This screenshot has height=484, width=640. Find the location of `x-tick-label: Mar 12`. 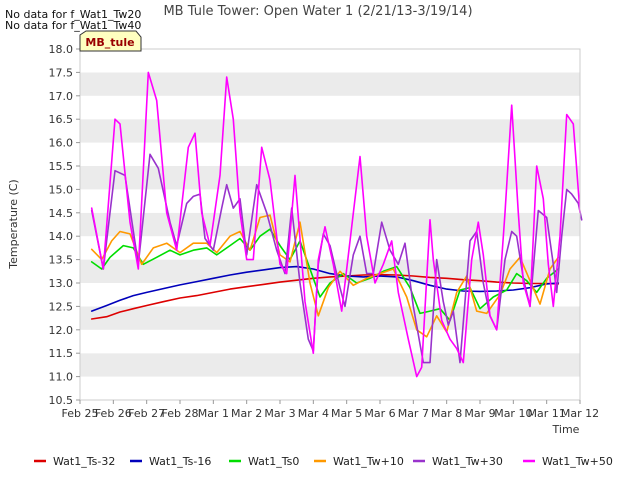

x-tick-label: Mar 12 is located at coordinates (580, 413).